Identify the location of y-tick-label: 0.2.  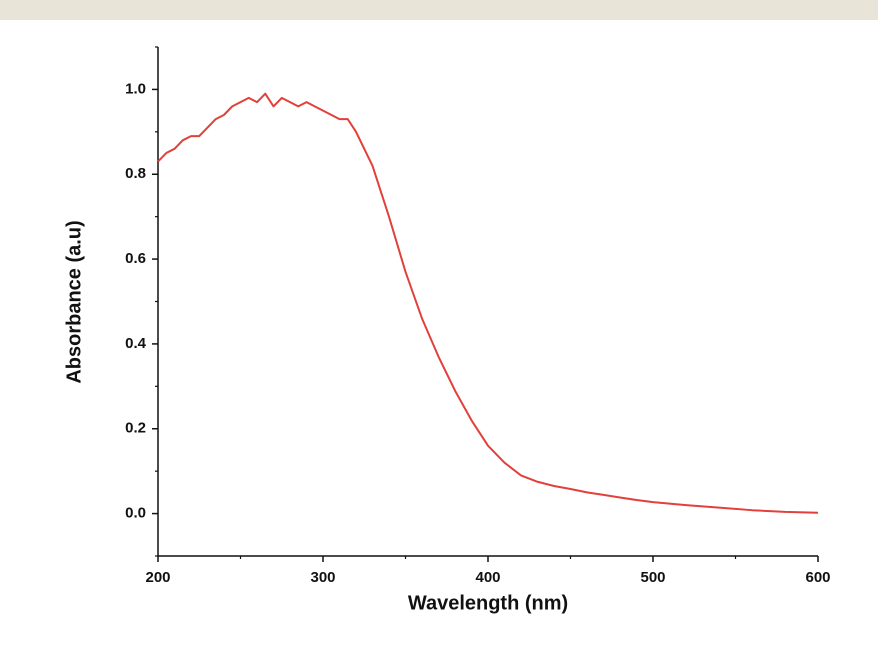
(135, 428).